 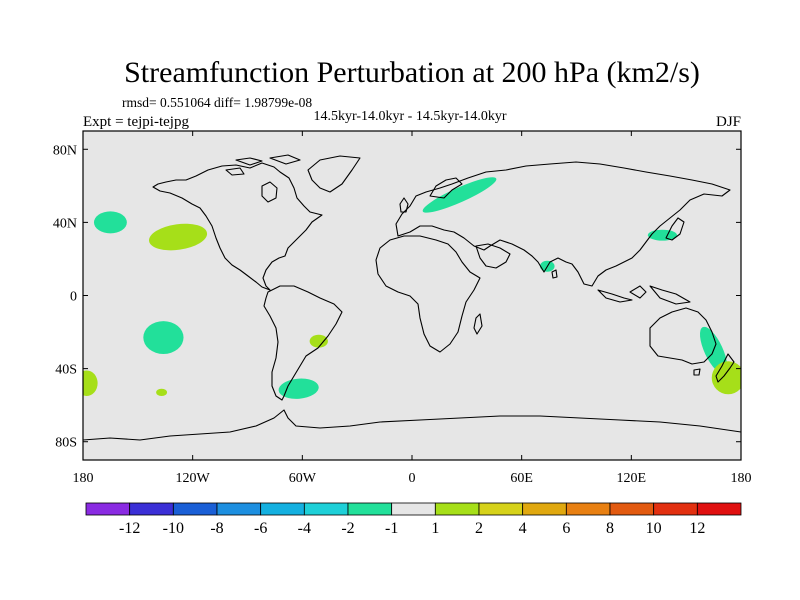 I want to click on coast-north-america, so click(x=237, y=226).